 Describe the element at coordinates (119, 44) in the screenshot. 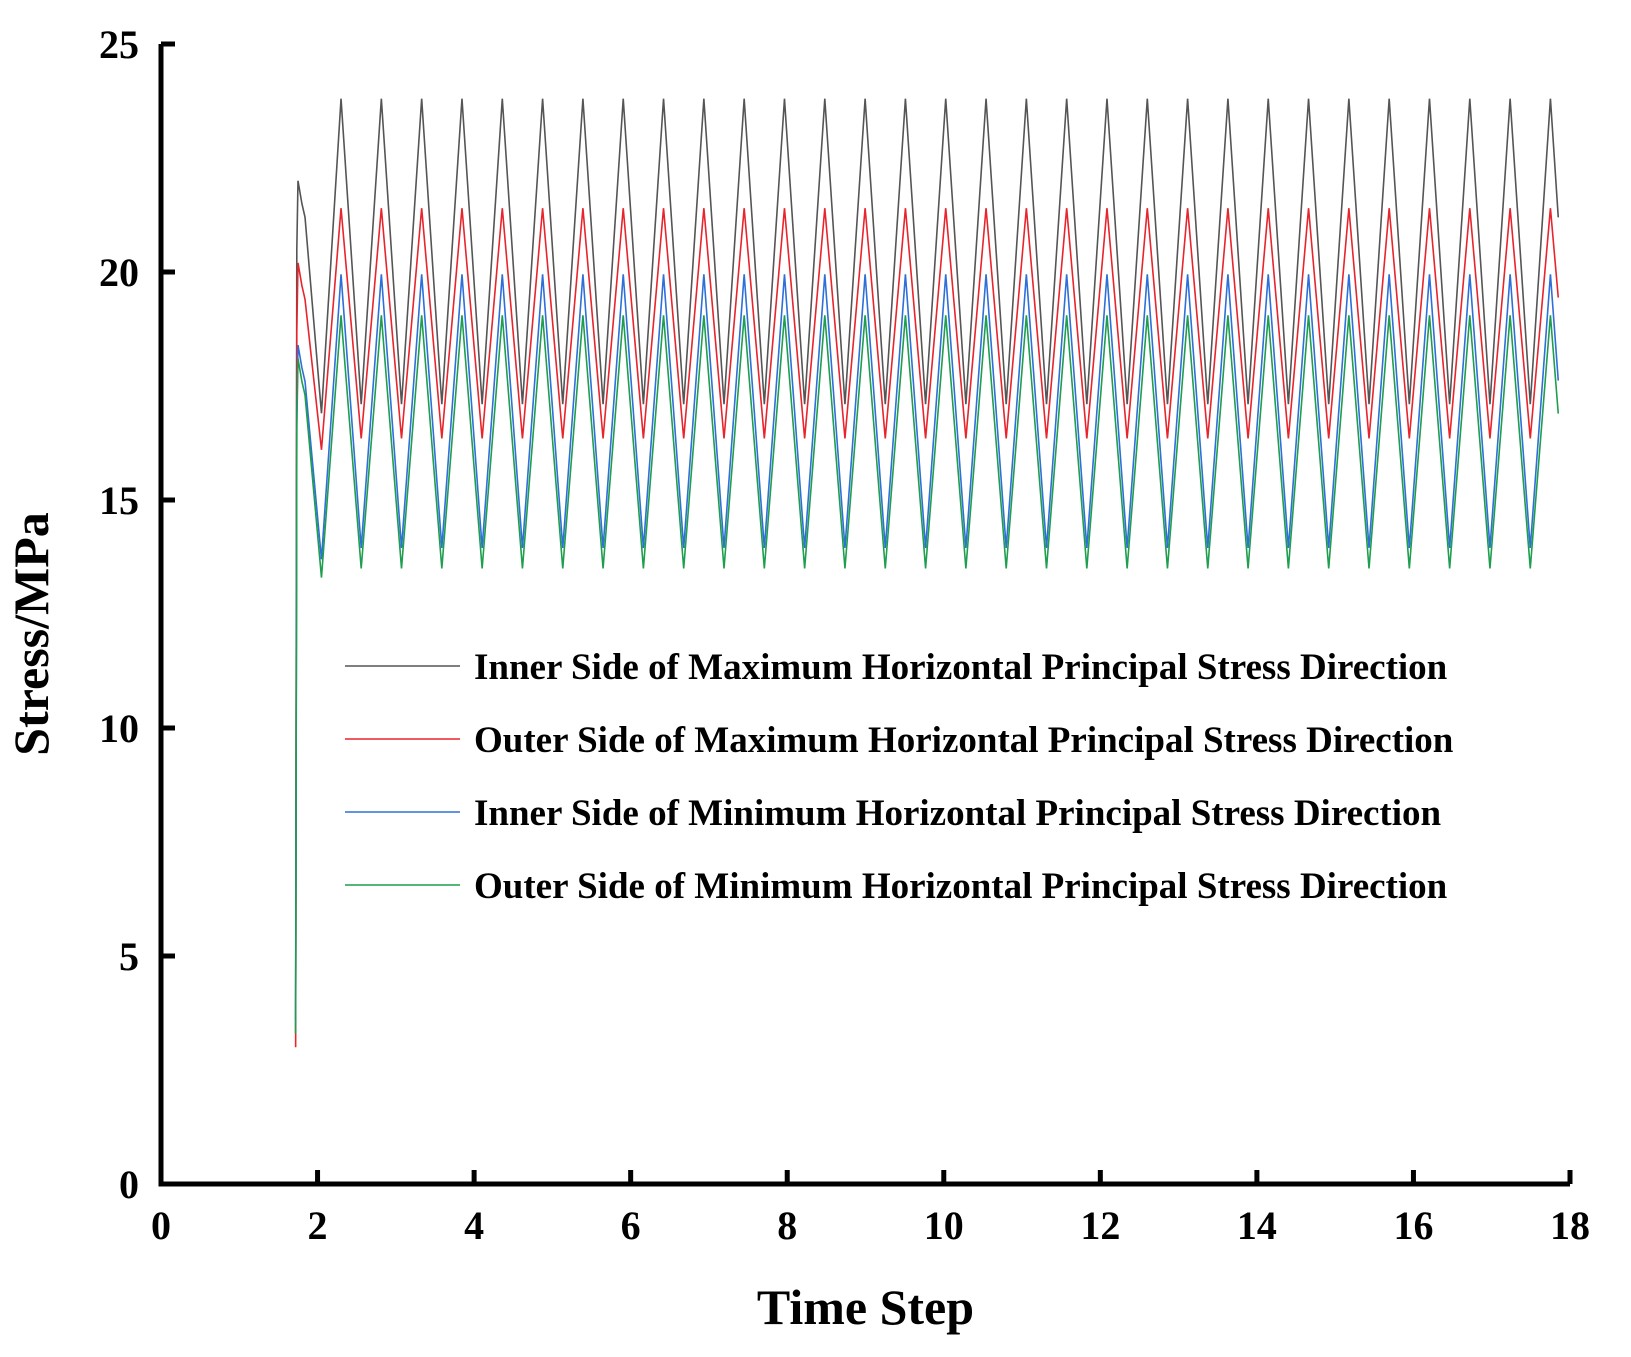

I see `y-tick-label: 25` at that location.